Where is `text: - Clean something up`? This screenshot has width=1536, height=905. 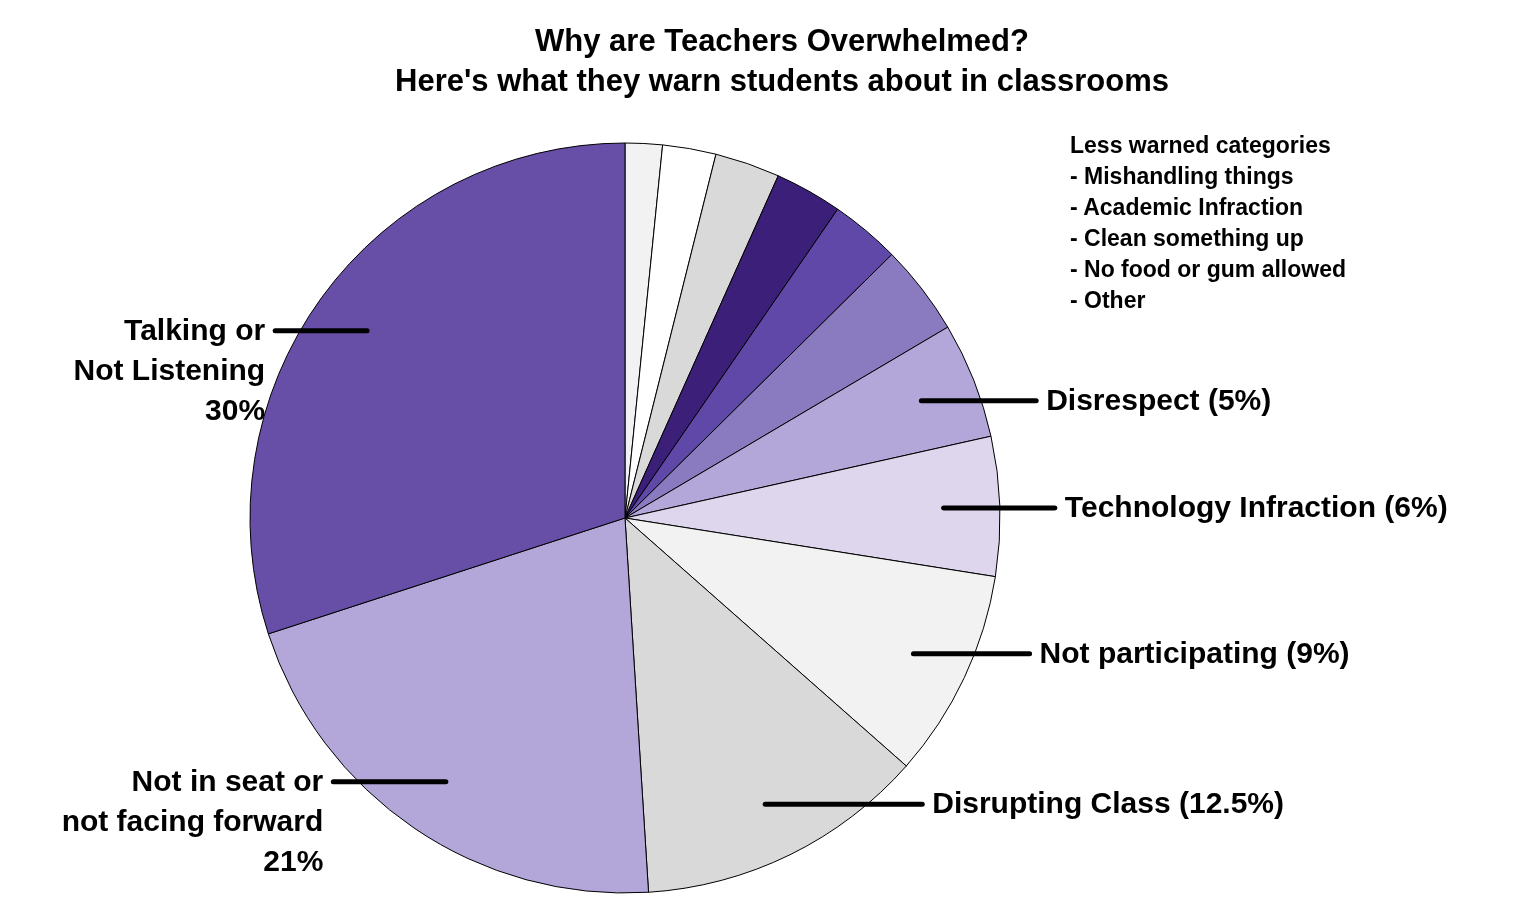 text: - Clean something up is located at coordinates (1187, 238).